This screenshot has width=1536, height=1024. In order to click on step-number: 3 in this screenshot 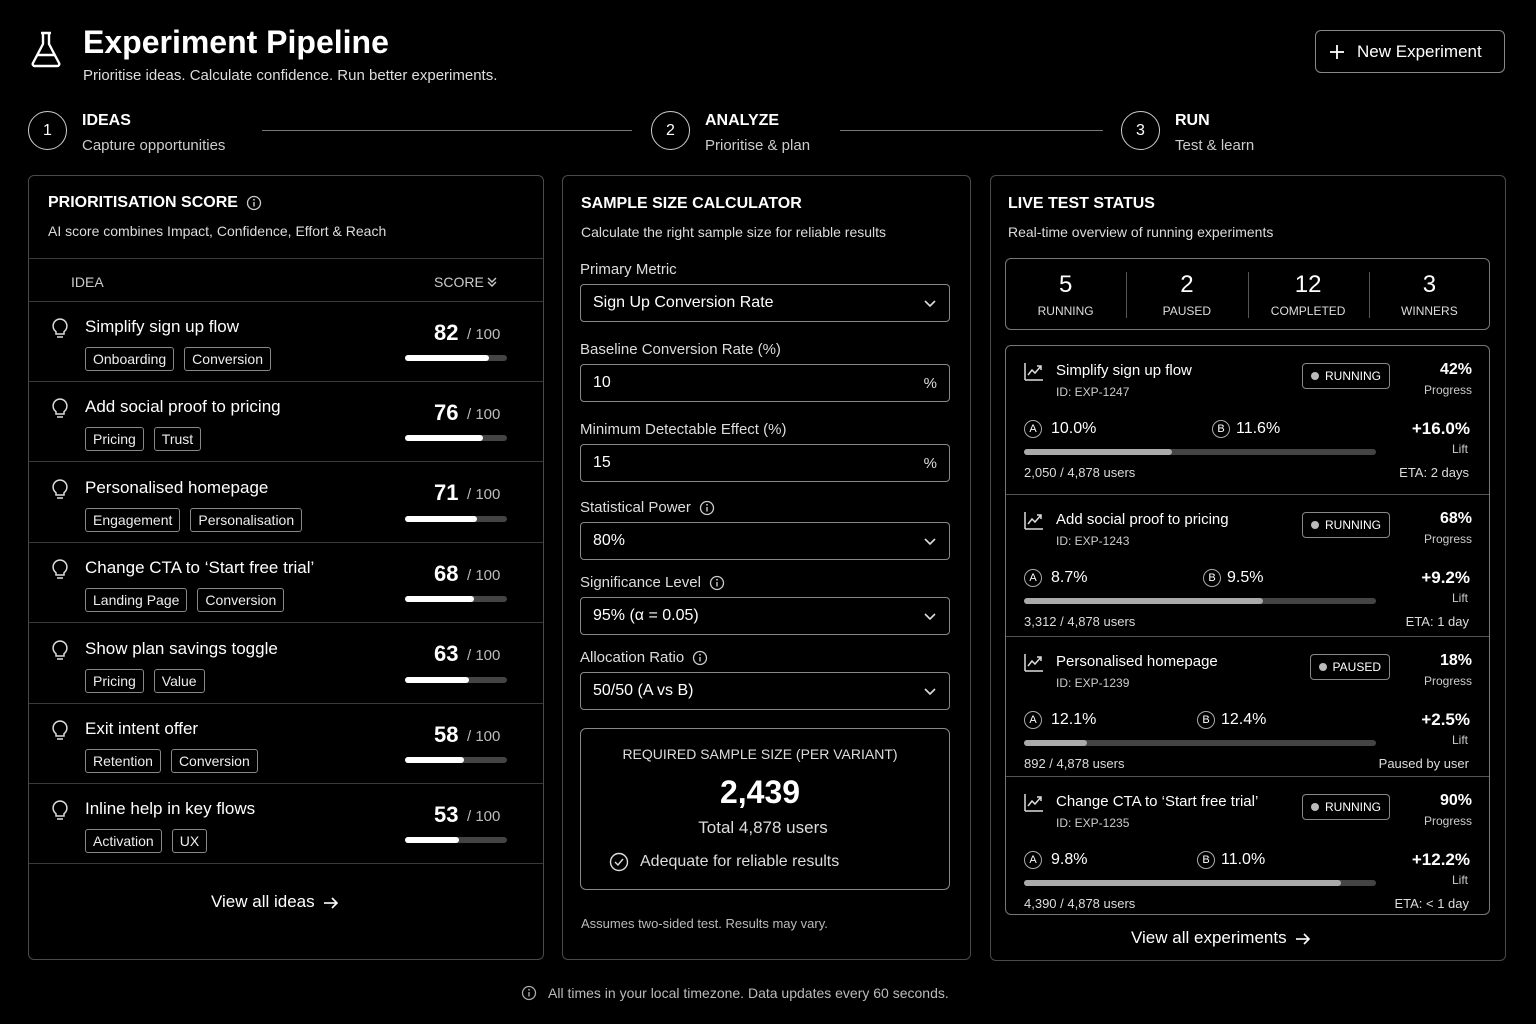, I will do `click(1140, 130)`.